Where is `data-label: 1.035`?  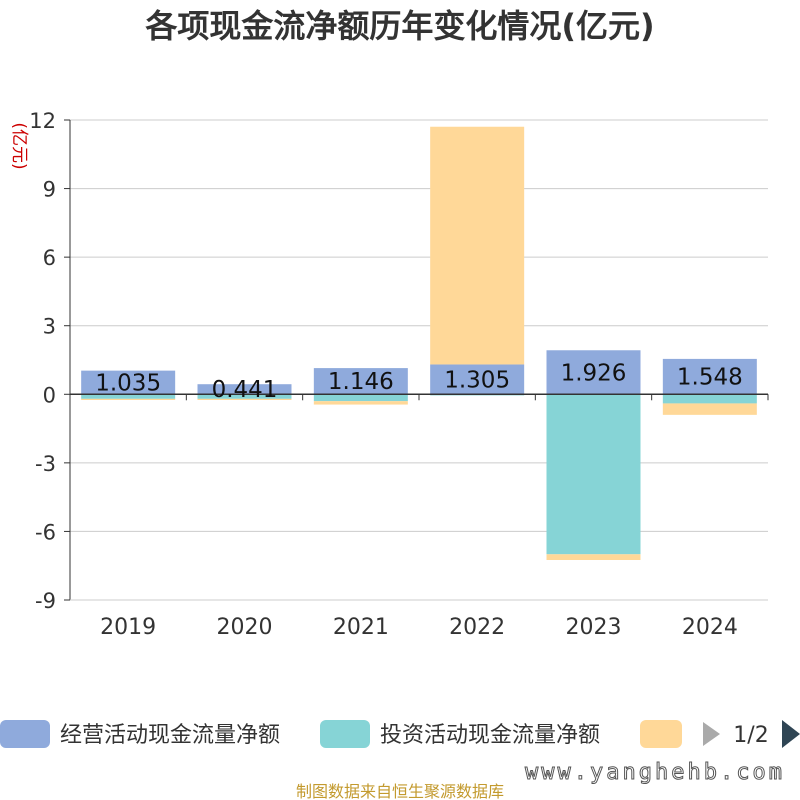 data-label: 1.035 is located at coordinates (128, 383).